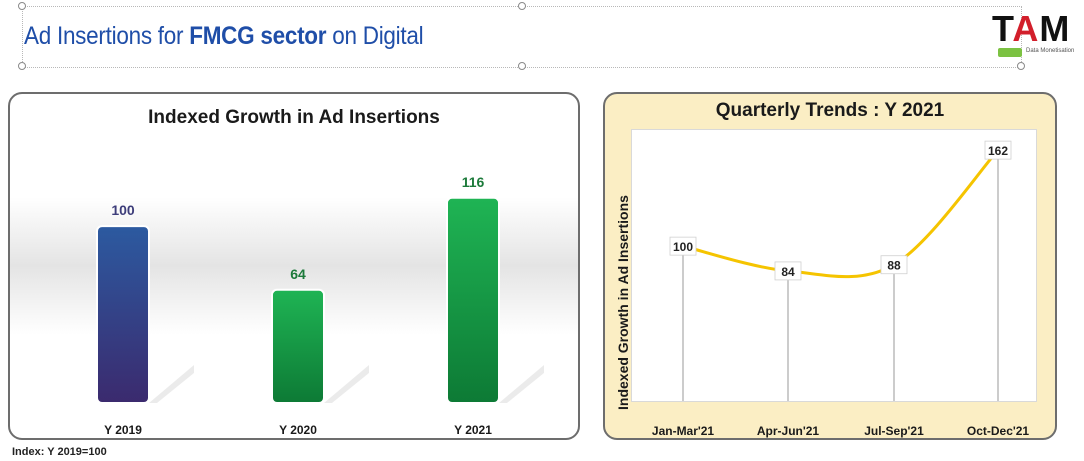 The image size is (1084, 461). What do you see at coordinates (123, 430) in the screenshot?
I see `bar-category-label: Y 2019` at bounding box center [123, 430].